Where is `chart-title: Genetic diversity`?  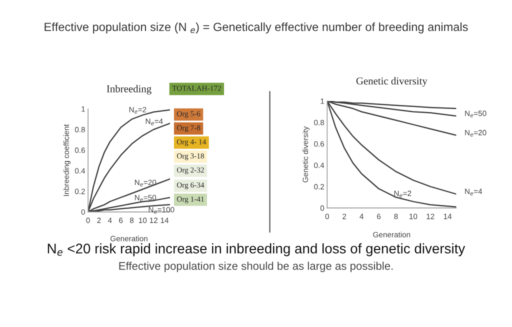
chart-title: Genetic diversity is located at coordinates (392, 82).